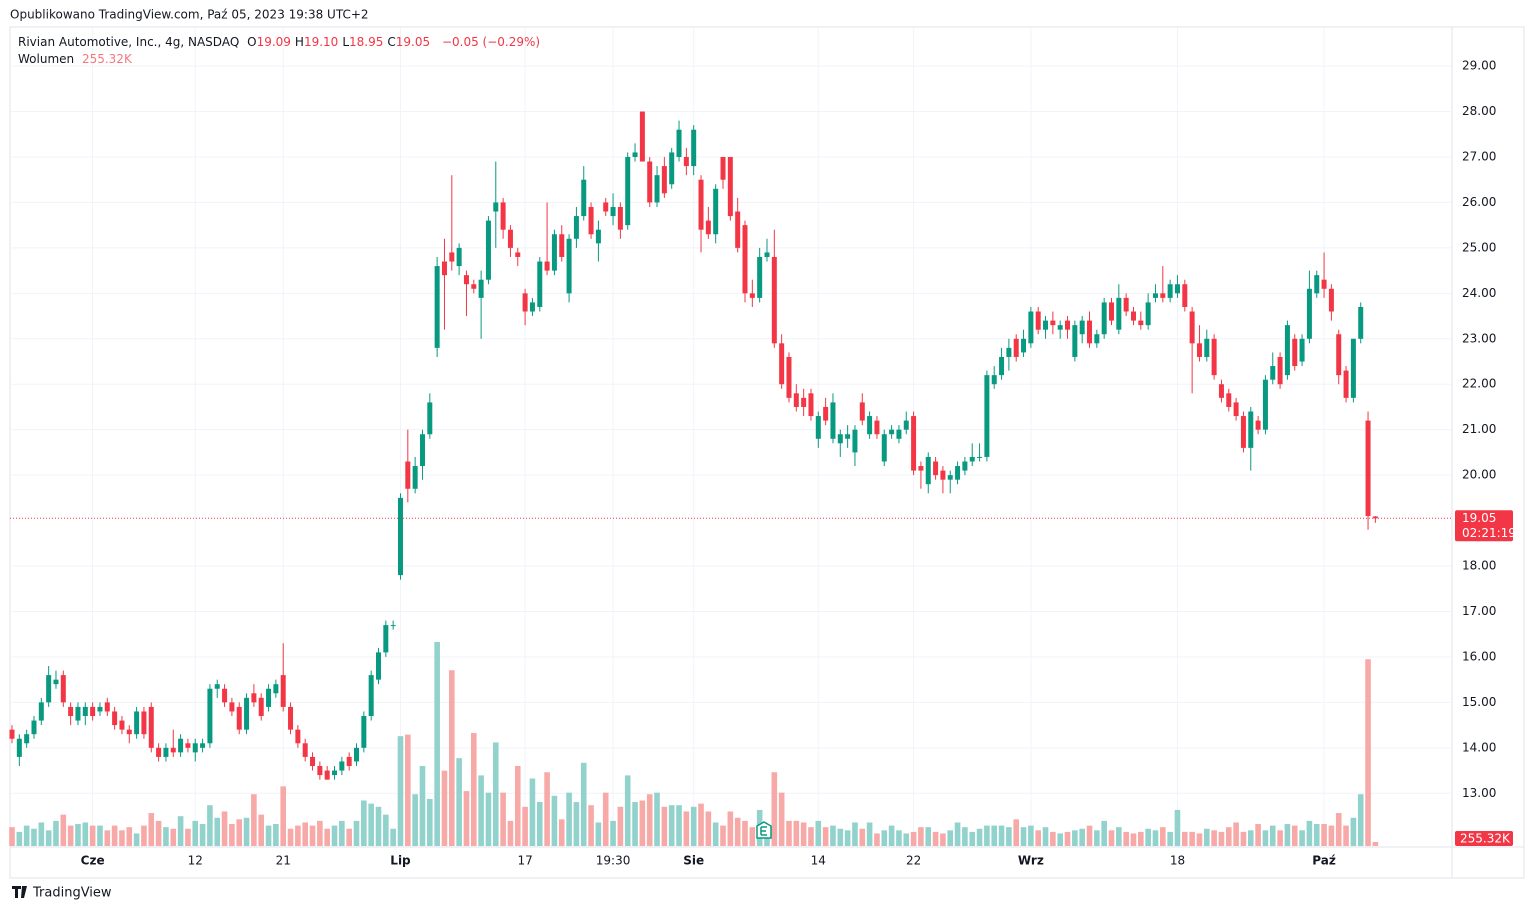  I want to click on last-price-label: 19.05, so click(1479, 518).